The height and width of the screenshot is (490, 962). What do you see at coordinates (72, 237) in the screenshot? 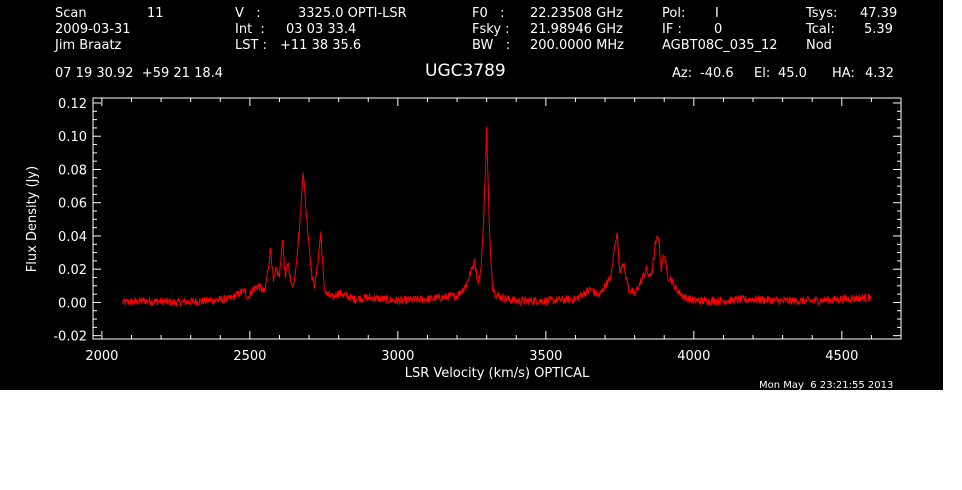
I see `y-tick-label: 0.04` at bounding box center [72, 237].